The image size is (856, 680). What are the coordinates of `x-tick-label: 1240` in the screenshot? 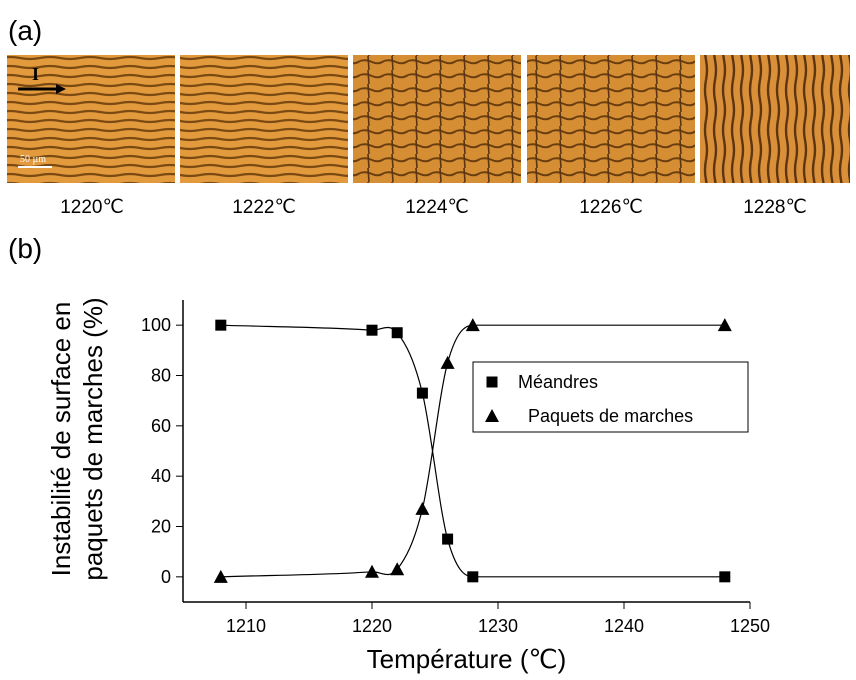 It's located at (624, 626).